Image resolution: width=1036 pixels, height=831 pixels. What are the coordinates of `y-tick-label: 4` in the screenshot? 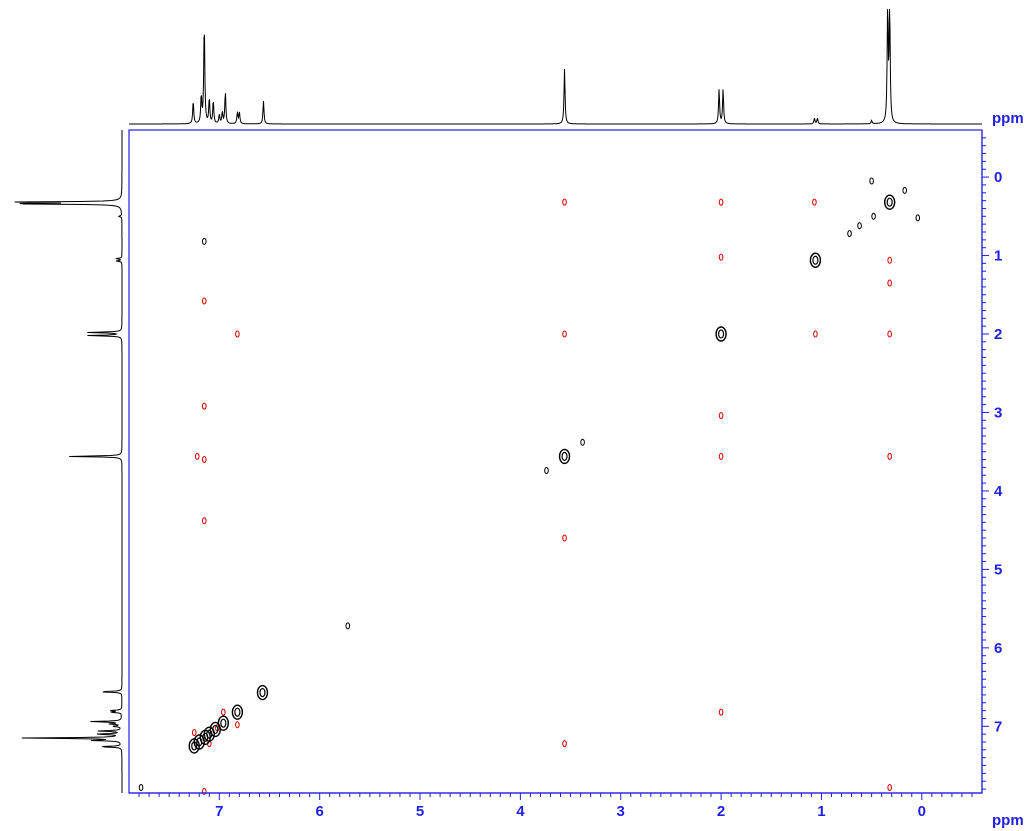 It's located at (998, 491).